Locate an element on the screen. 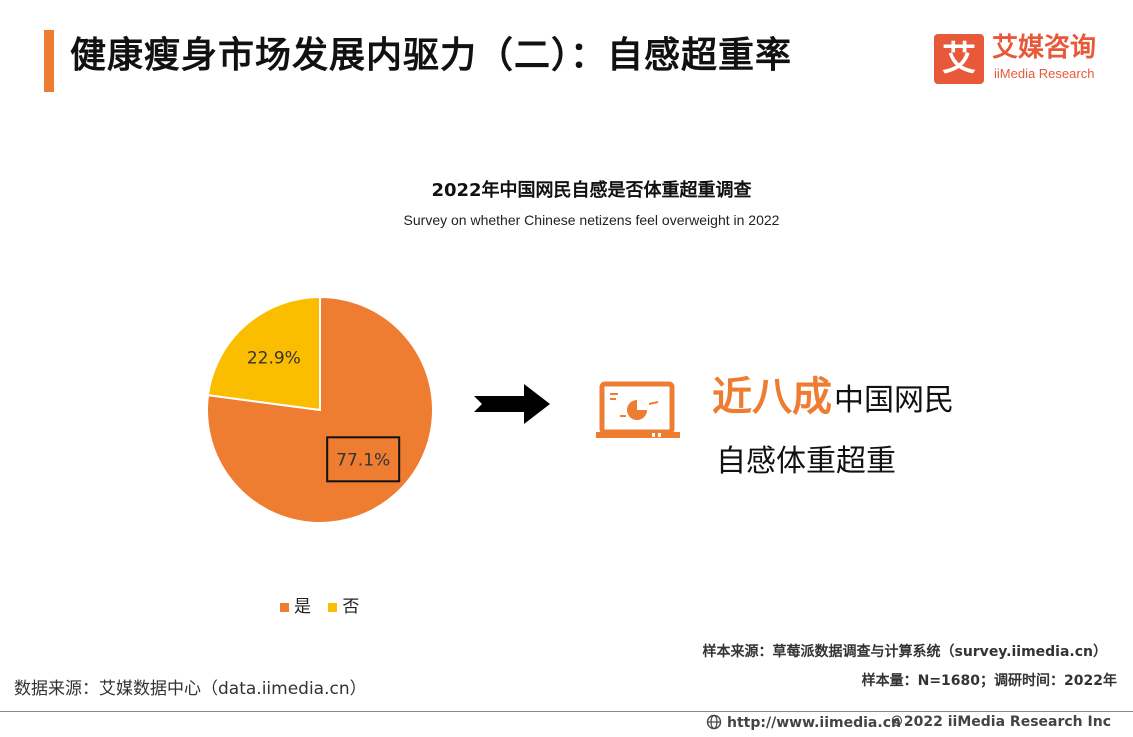 The image size is (1133, 737). pie-label-0: 77.1% is located at coordinates (363, 460).